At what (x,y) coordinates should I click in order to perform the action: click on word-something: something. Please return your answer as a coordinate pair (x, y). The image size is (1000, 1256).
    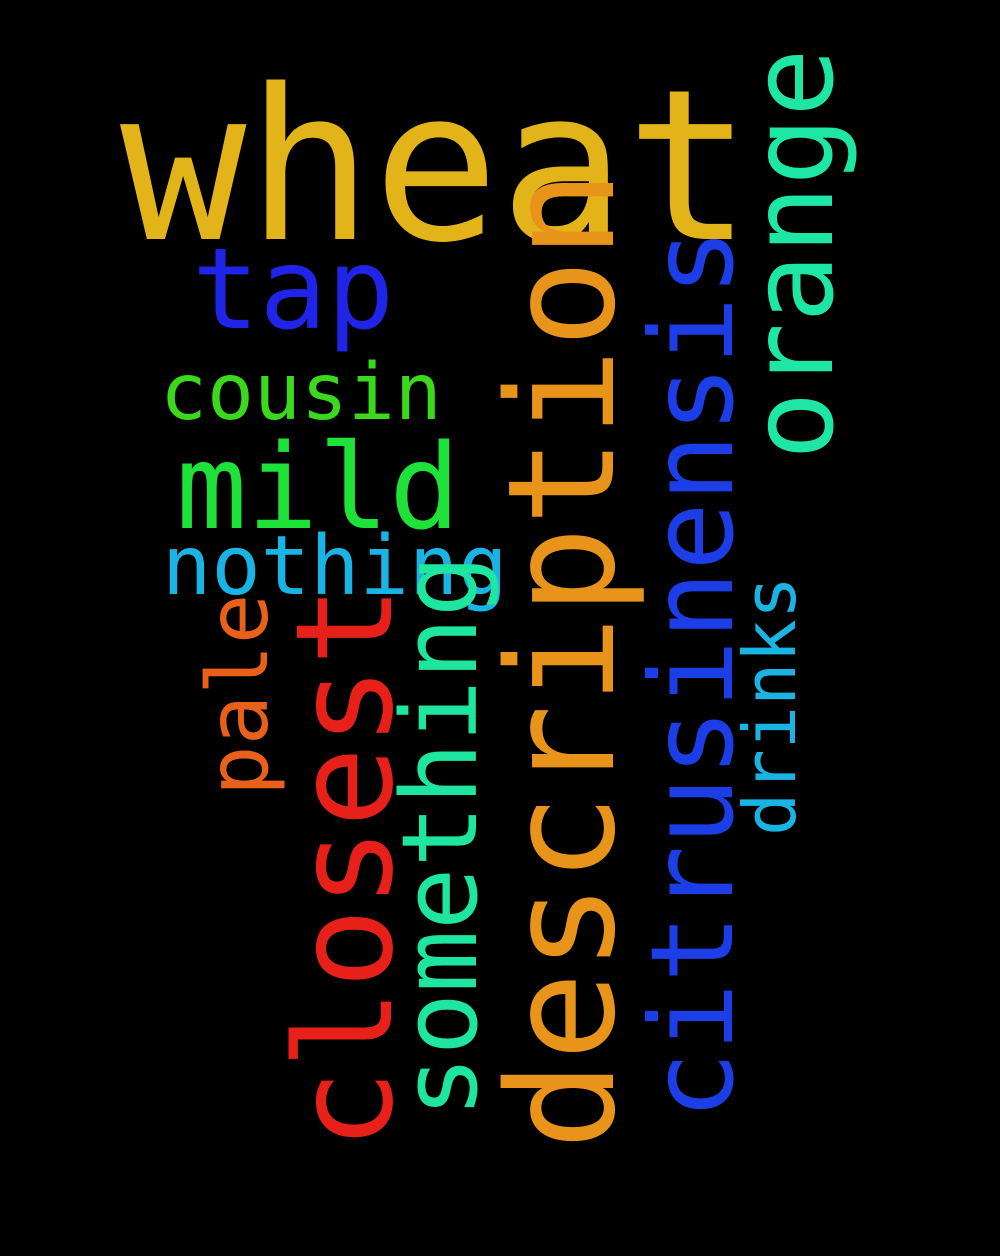
    Looking at the image, I should click on (440, 836).